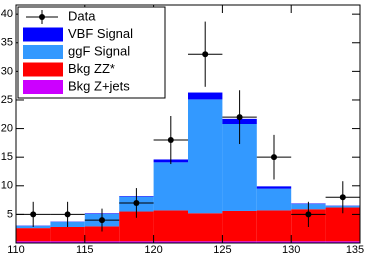  Describe the element at coordinates (7, 100) in the screenshot. I see `y-tick-label: 25` at that location.